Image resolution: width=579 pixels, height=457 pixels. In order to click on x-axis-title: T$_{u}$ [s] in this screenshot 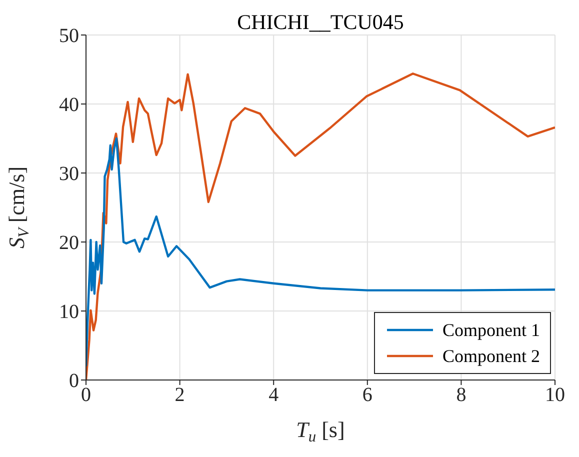, I will do `click(320, 431)`.